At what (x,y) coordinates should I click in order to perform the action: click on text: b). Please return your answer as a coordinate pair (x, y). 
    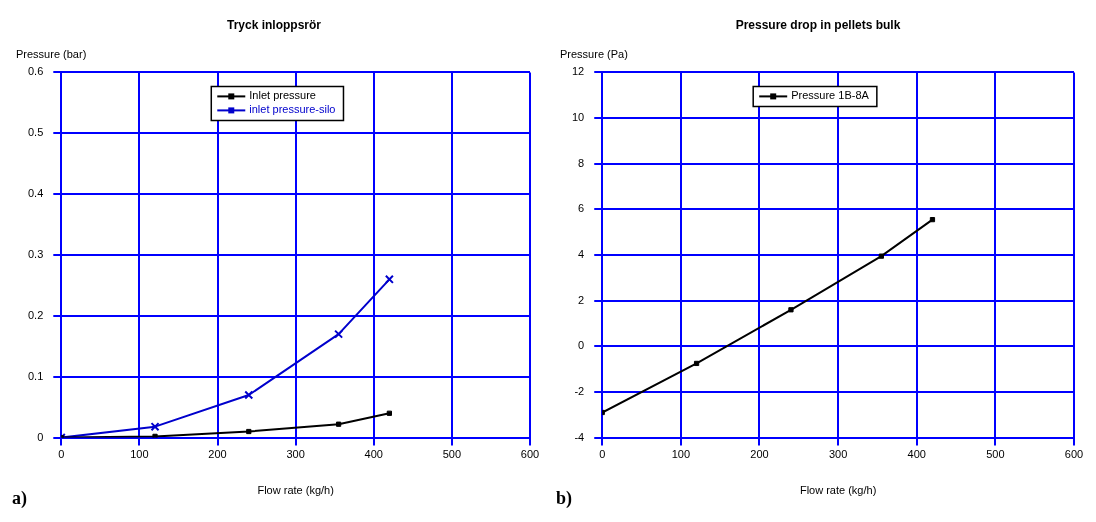
    Looking at the image, I should click on (564, 498).